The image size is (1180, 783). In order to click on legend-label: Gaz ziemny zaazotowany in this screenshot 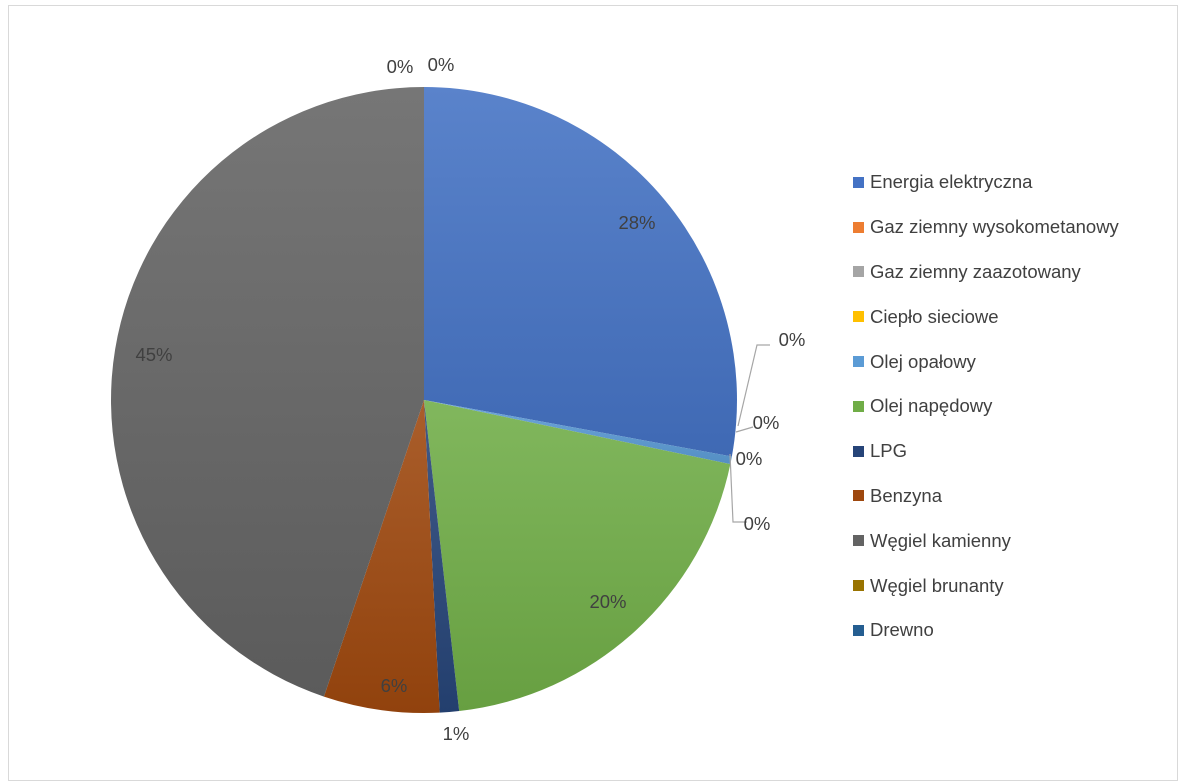, I will do `click(975, 271)`.